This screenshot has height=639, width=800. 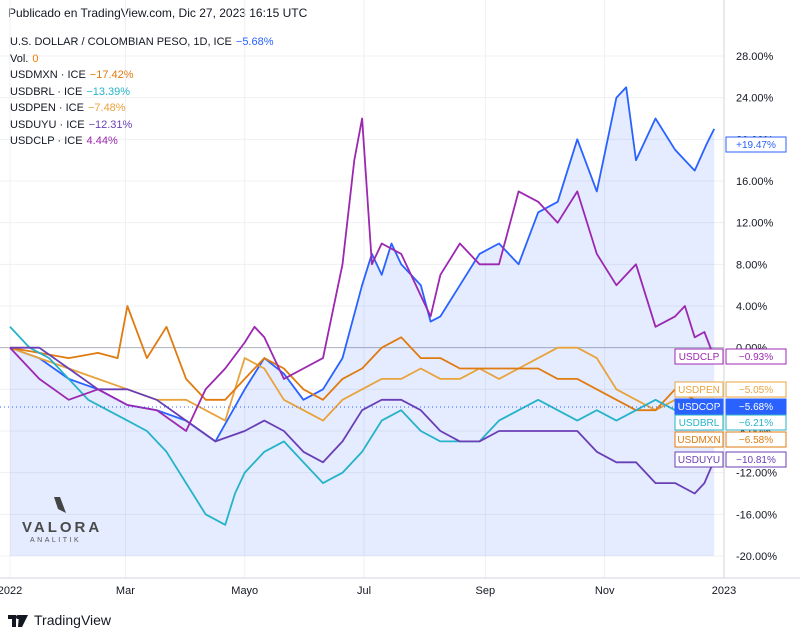 I want to click on series-value-label: −5.05%, so click(x=756, y=390).